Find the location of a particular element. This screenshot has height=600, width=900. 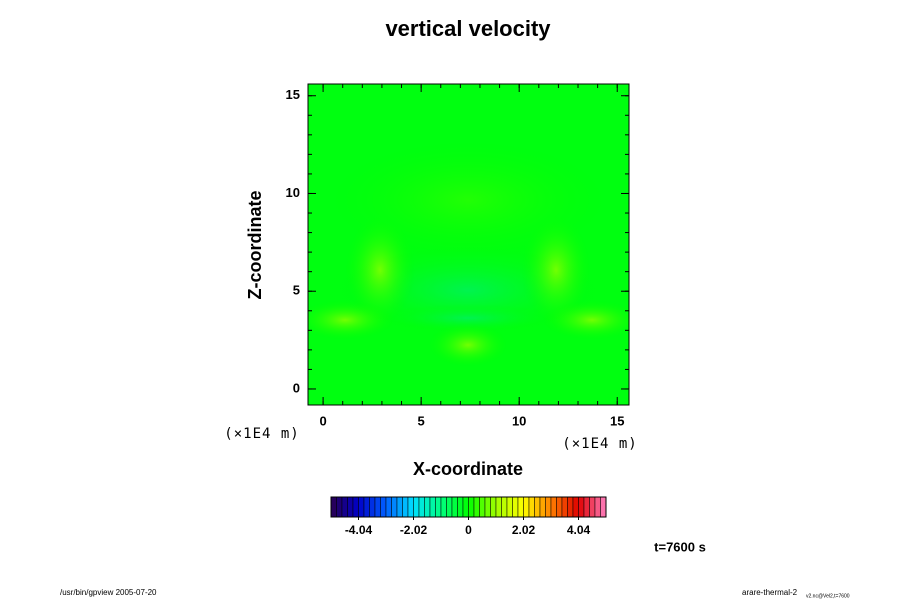

x-tick-label: 10 is located at coordinates (519, 420).